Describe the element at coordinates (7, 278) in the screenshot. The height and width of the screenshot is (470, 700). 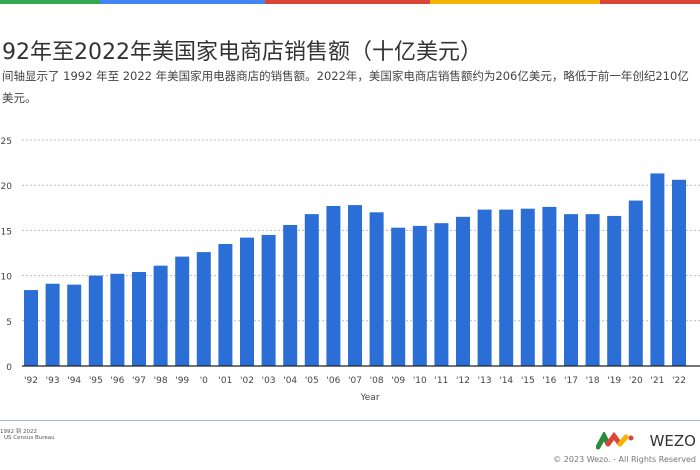
I see `y-tick-label: 10` at that location.